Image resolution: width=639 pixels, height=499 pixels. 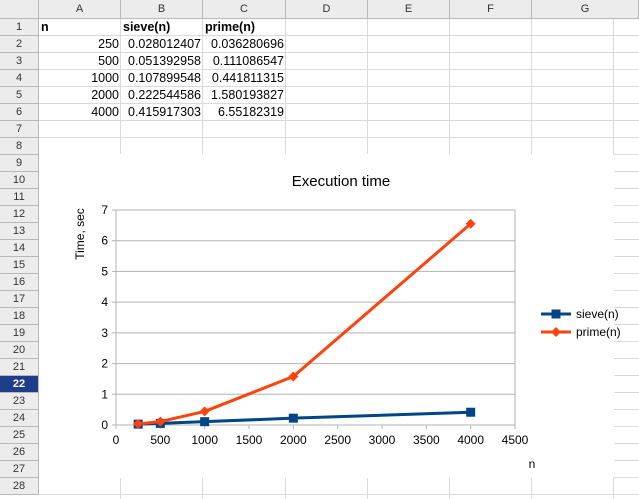 What do you see at coordinates (19, 384) in the screenshot?
I see `row-header-22: 22` at bounding box center [19, 384].